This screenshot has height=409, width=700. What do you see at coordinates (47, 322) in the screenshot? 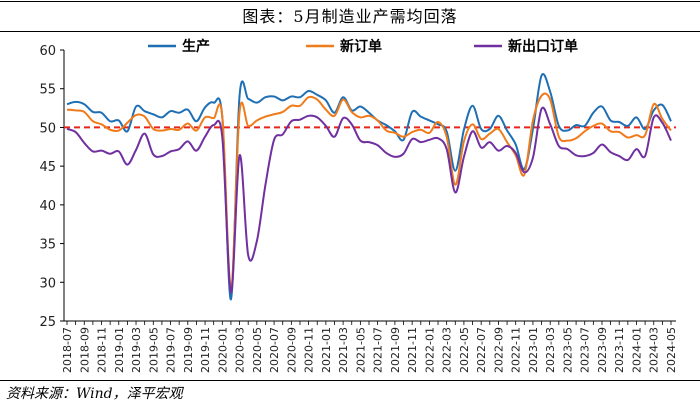
I see `y-tick-label: 25` at bounding box center [47, 322].